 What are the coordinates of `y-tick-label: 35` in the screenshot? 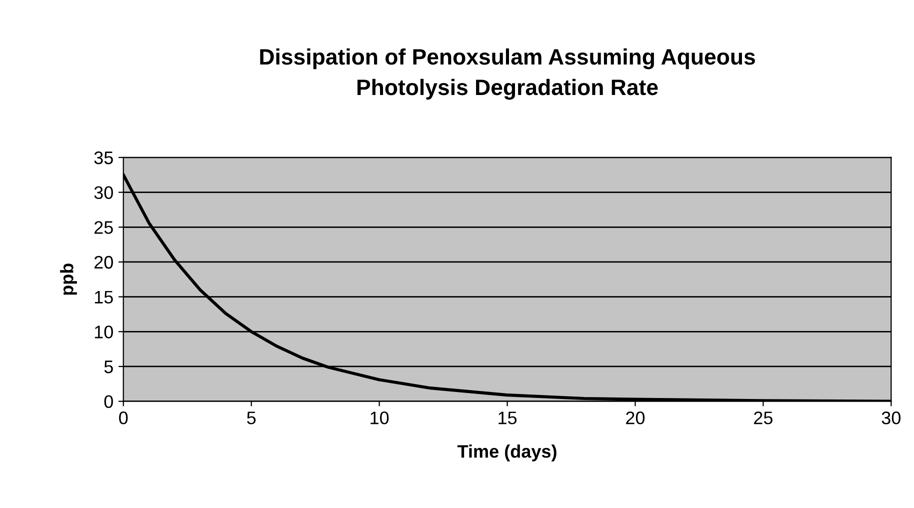 It's located at (103, 157).